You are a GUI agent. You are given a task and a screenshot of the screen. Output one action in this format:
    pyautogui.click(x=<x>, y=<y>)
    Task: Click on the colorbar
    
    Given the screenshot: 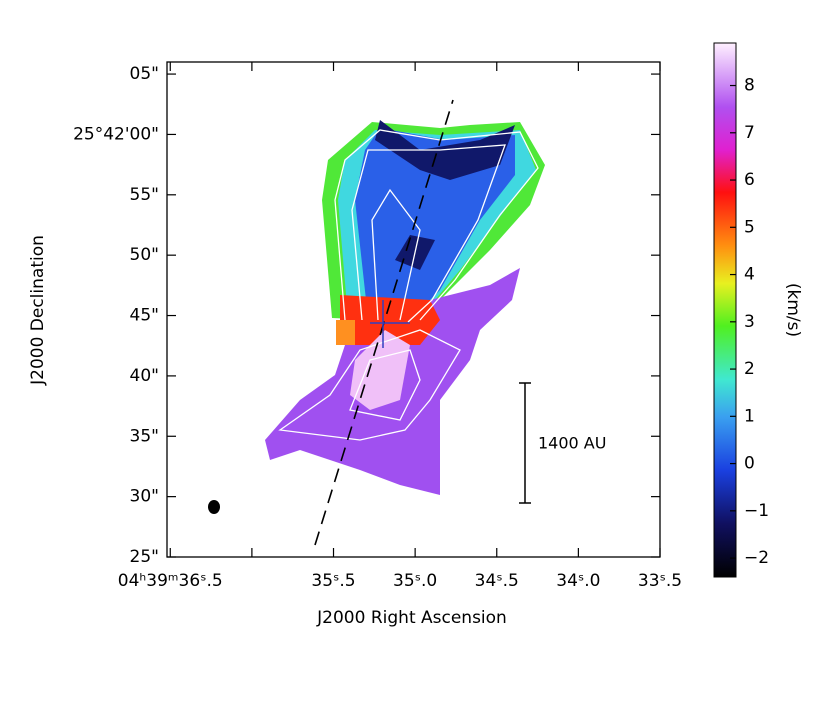 What is the action you would take?
    pyautogui.click(x=725, y=310)
    